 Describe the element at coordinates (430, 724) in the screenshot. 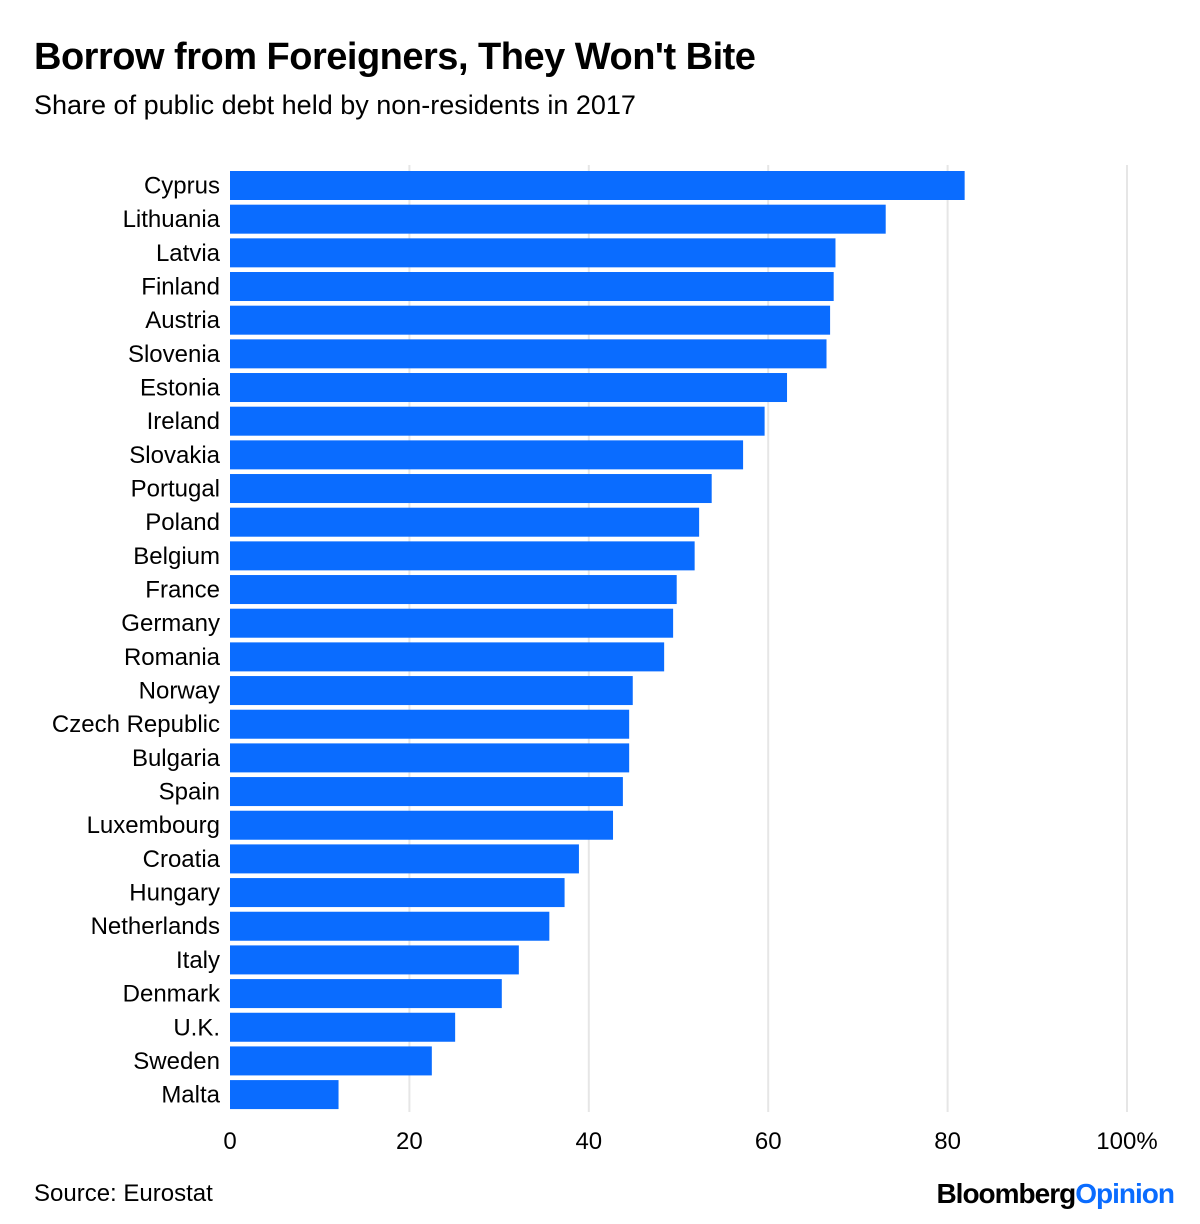

I see `bar-czech-republic` at that location.